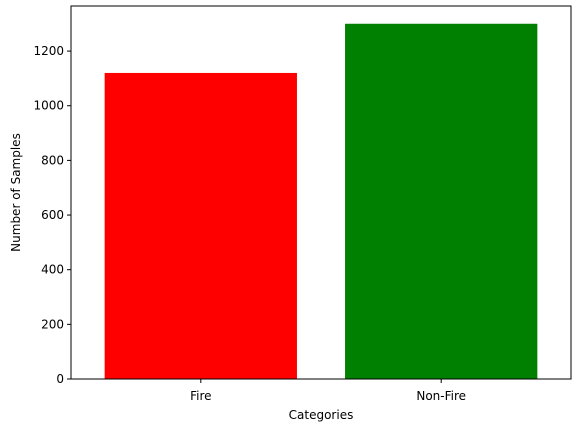 The width and height of the screenshot is (580, 432). What do you see at coordinates (48, 51) in the screenshot?
I see `y-tick-label: 1200` at bounding box center [48, 51].